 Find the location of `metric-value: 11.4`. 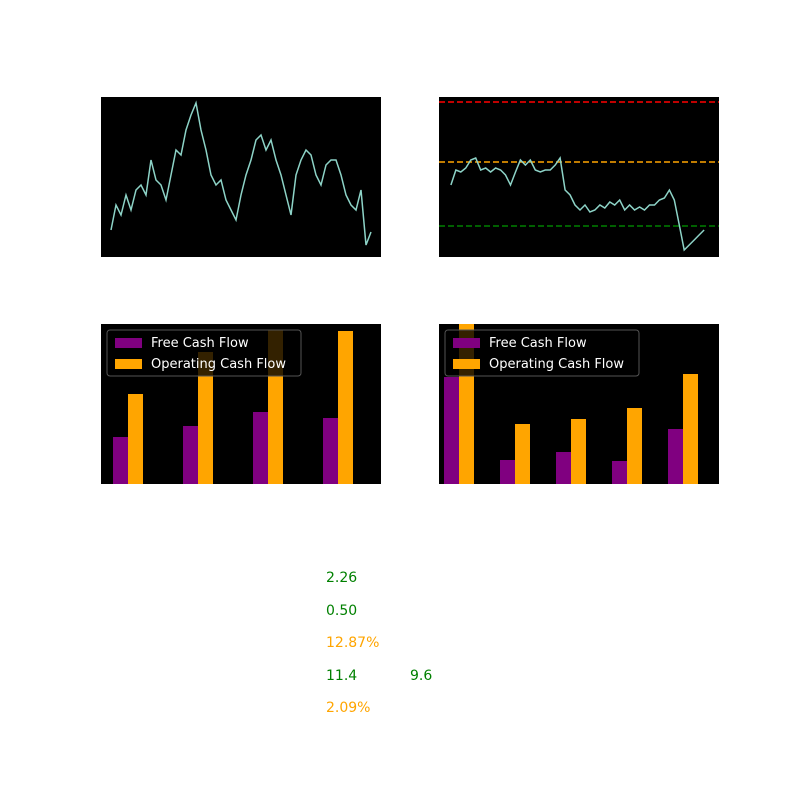

metric-value: 11.4 is located at coordinates (341, 676).